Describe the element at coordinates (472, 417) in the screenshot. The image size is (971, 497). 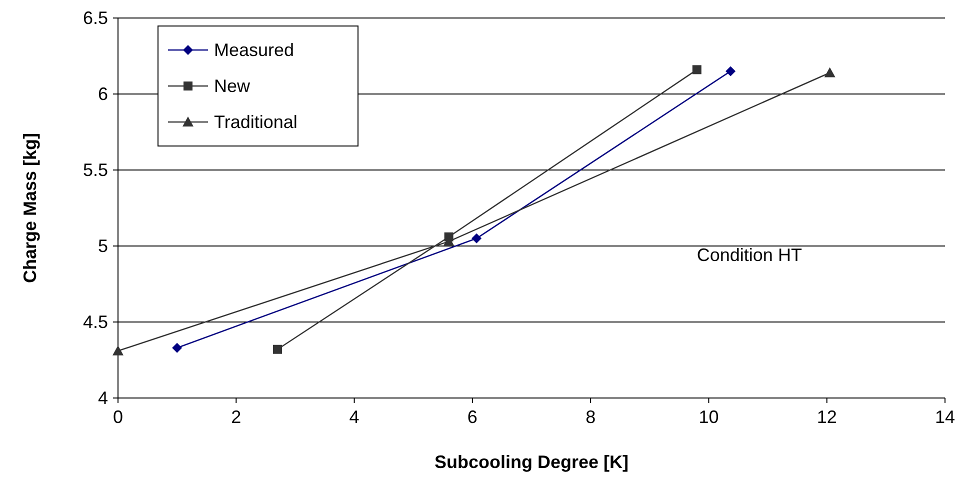
I see `x-tick-label: 6` at that location.